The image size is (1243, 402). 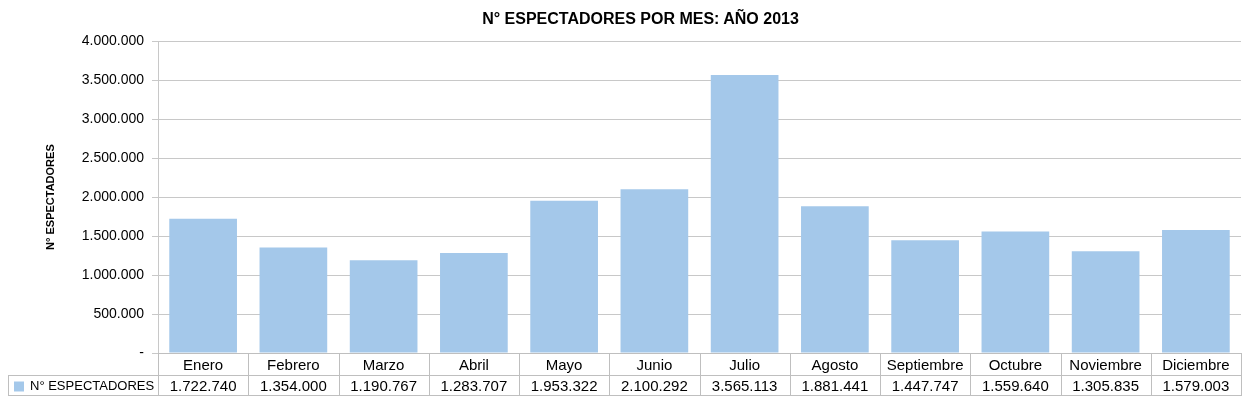 I want to click on y-tick-label: 3.000.000, so click(x=113, y=118).